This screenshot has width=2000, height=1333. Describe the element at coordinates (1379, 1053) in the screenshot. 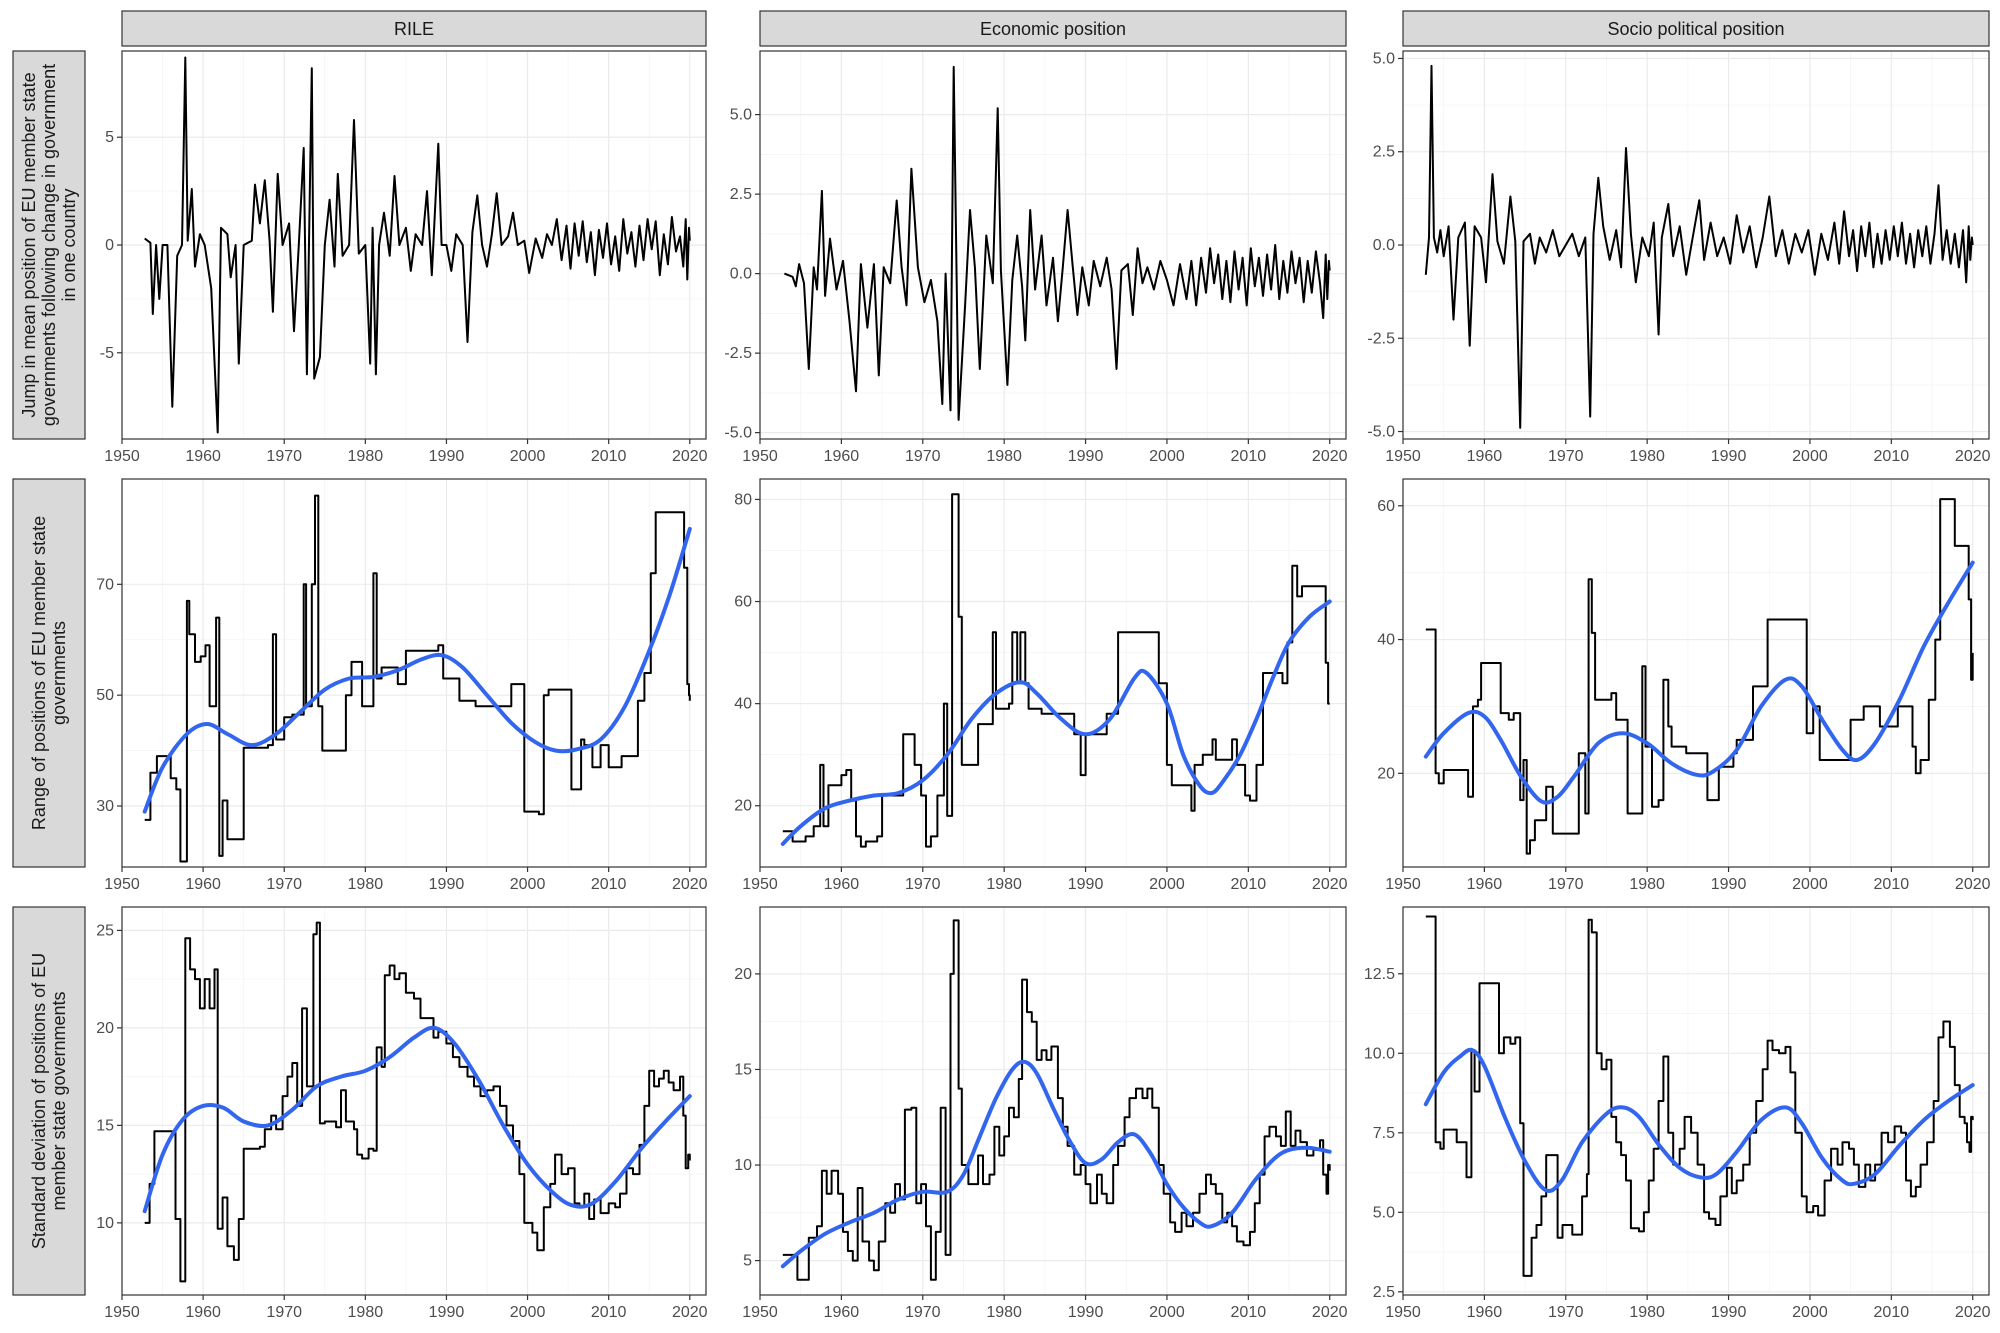

I see `y-tick-label: 10.0` at that location.